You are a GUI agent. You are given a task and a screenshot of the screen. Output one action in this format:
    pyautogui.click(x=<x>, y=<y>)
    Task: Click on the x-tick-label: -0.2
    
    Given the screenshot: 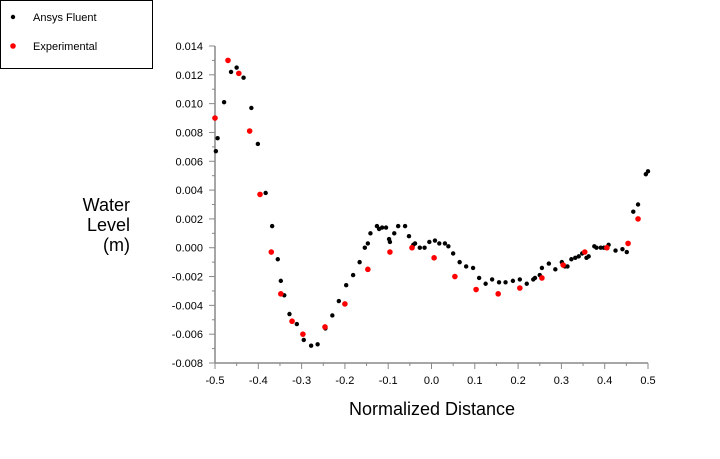 What is the action you would take?
    pyautogui.click(x=344, y=381)
    